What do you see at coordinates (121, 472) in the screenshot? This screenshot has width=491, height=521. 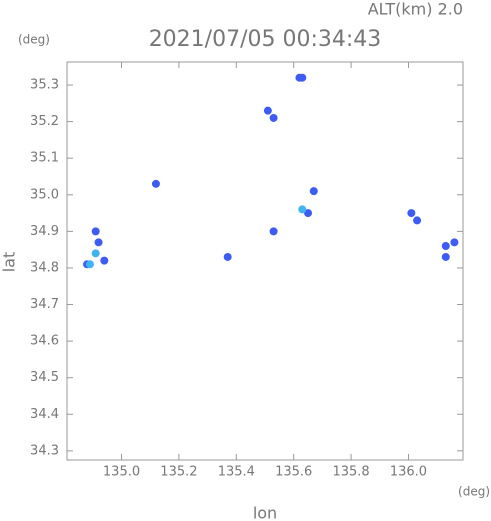 I see `x-tick-label: 135.0` at bounding box center [121, 472].